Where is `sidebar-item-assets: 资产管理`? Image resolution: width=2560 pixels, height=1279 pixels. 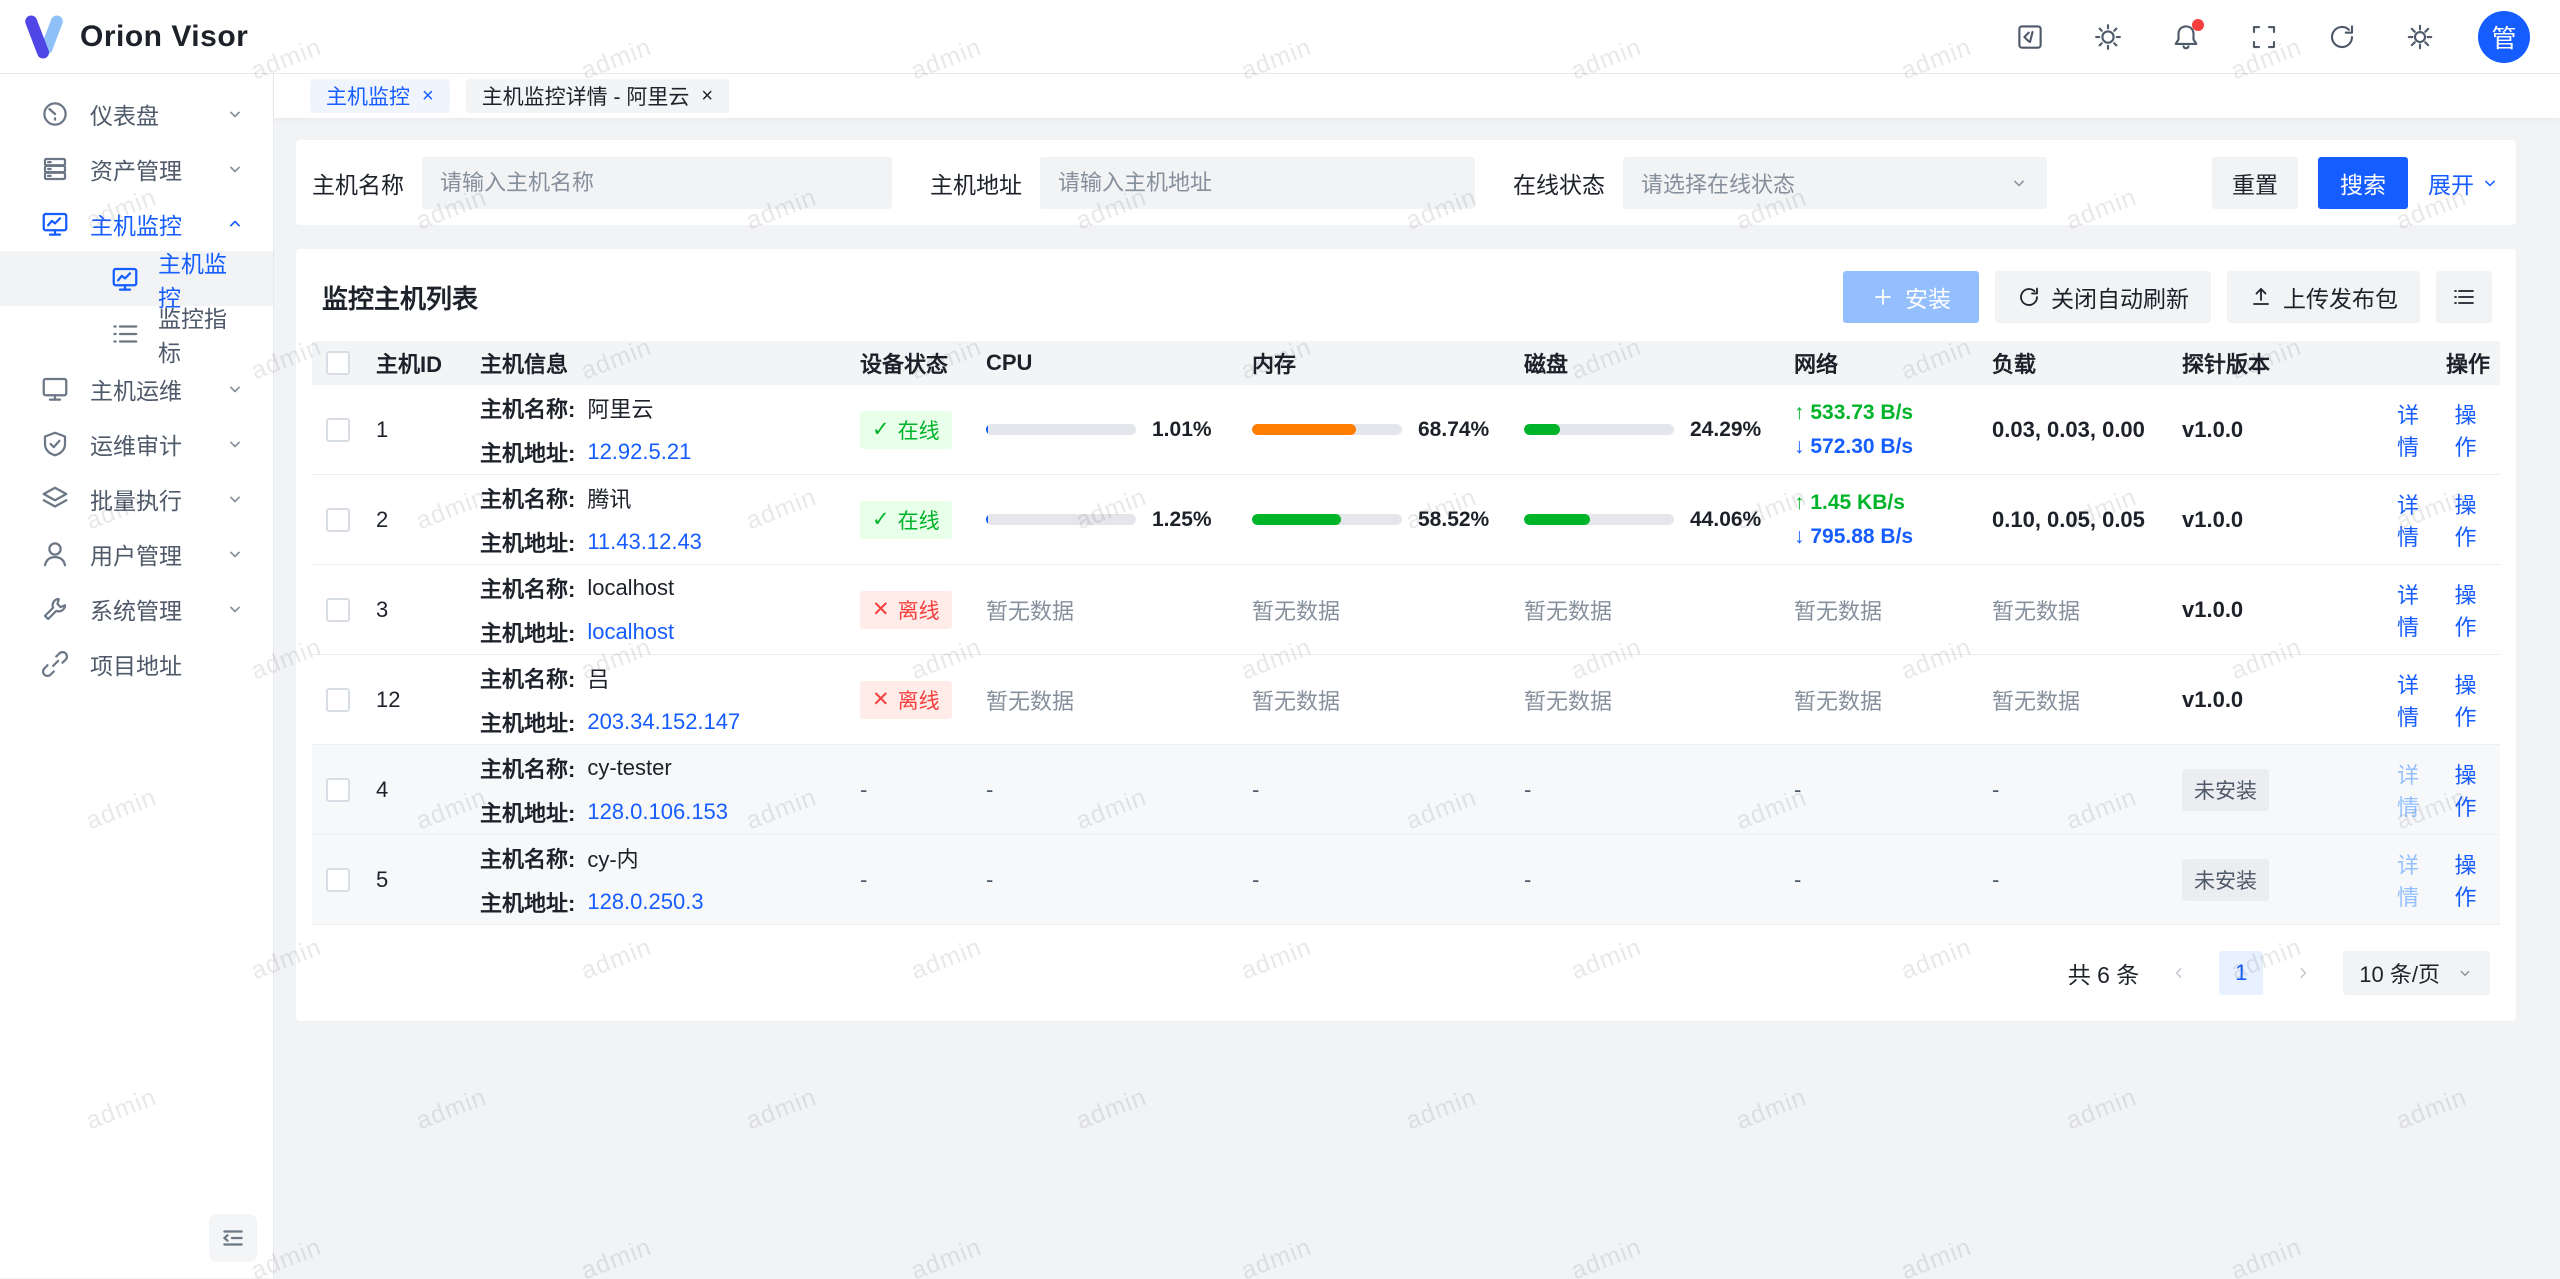 sidebar-item-assets: 资产管理 is located at coordinates (136, 168).